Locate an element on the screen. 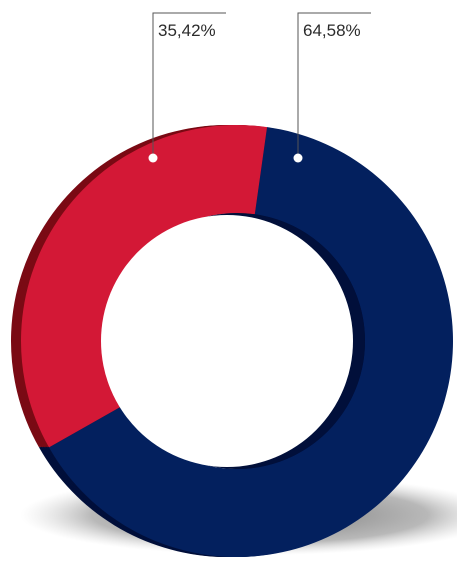 The image size is (457, 573). leader-dot-blue is located at coordinates (298, 158).